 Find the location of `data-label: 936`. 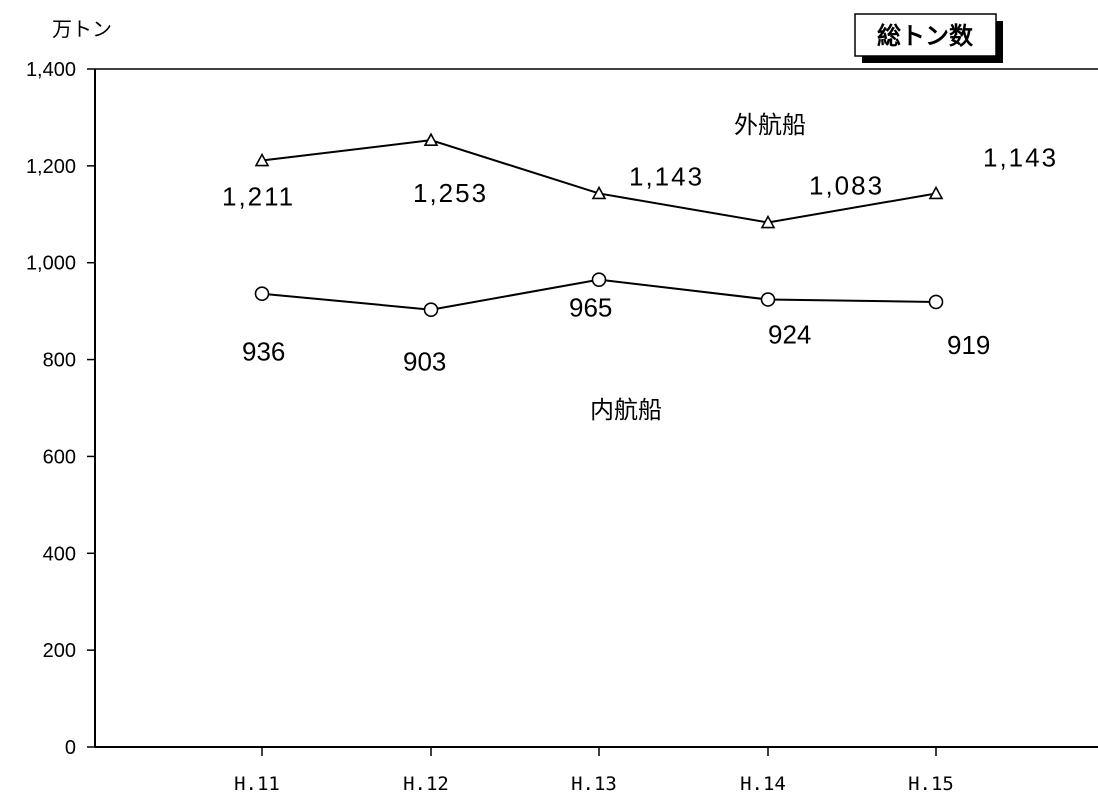

data-label: 936 is located at coordinates (263, 352).